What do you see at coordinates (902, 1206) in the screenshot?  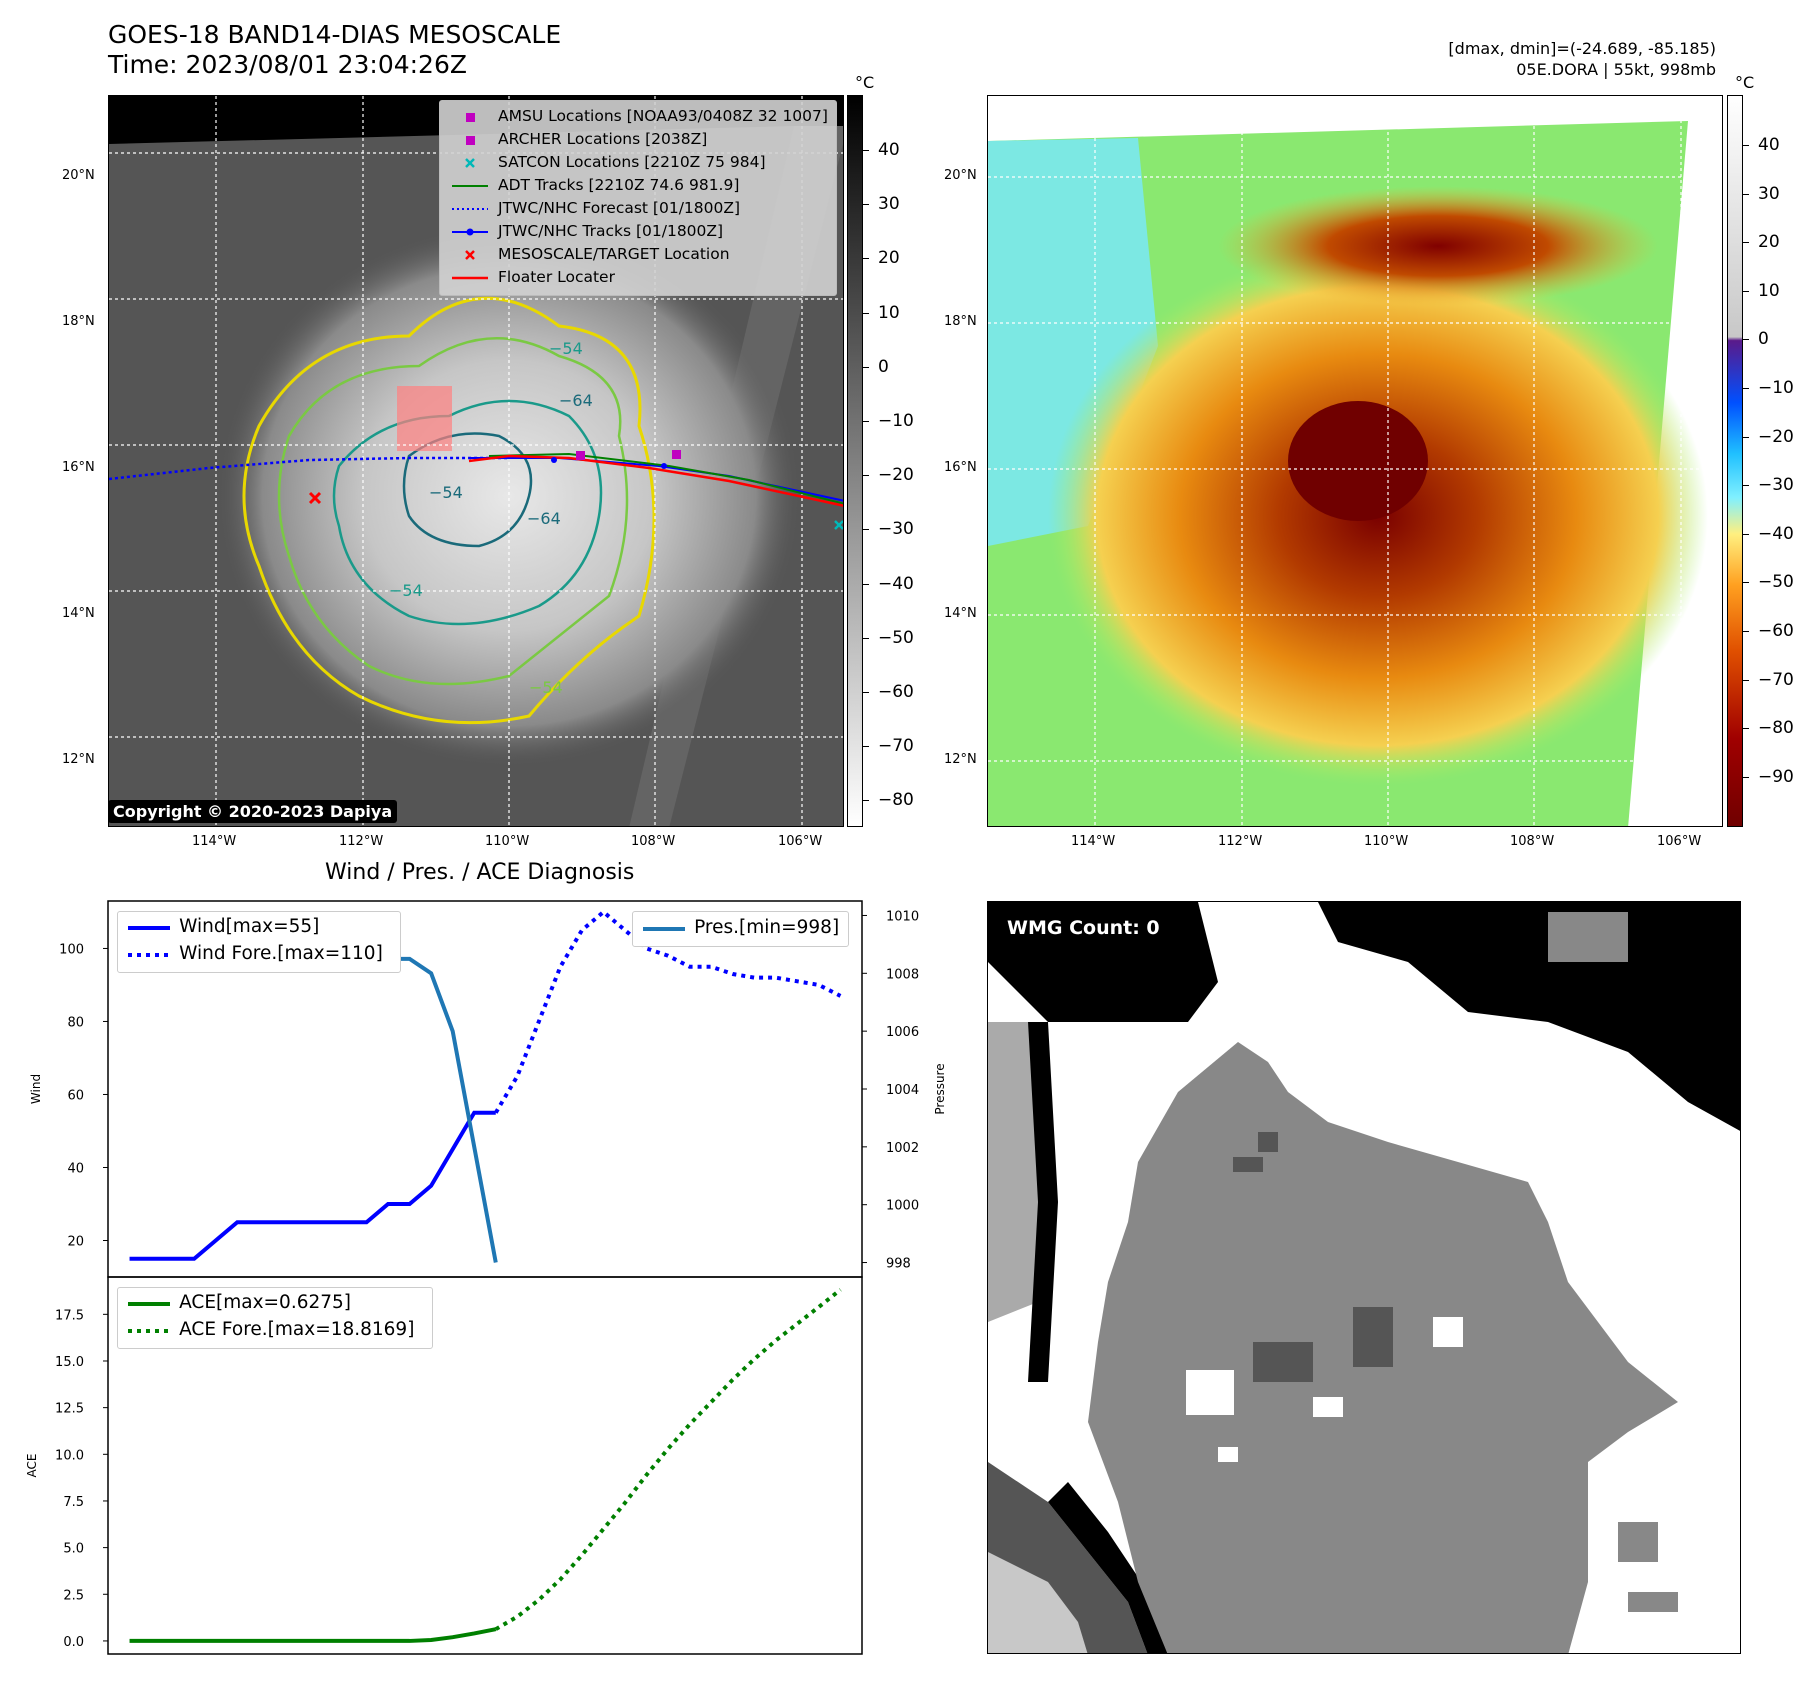 I see `pressure-ytick-label: 1000` at bounding box center [902, 1206].